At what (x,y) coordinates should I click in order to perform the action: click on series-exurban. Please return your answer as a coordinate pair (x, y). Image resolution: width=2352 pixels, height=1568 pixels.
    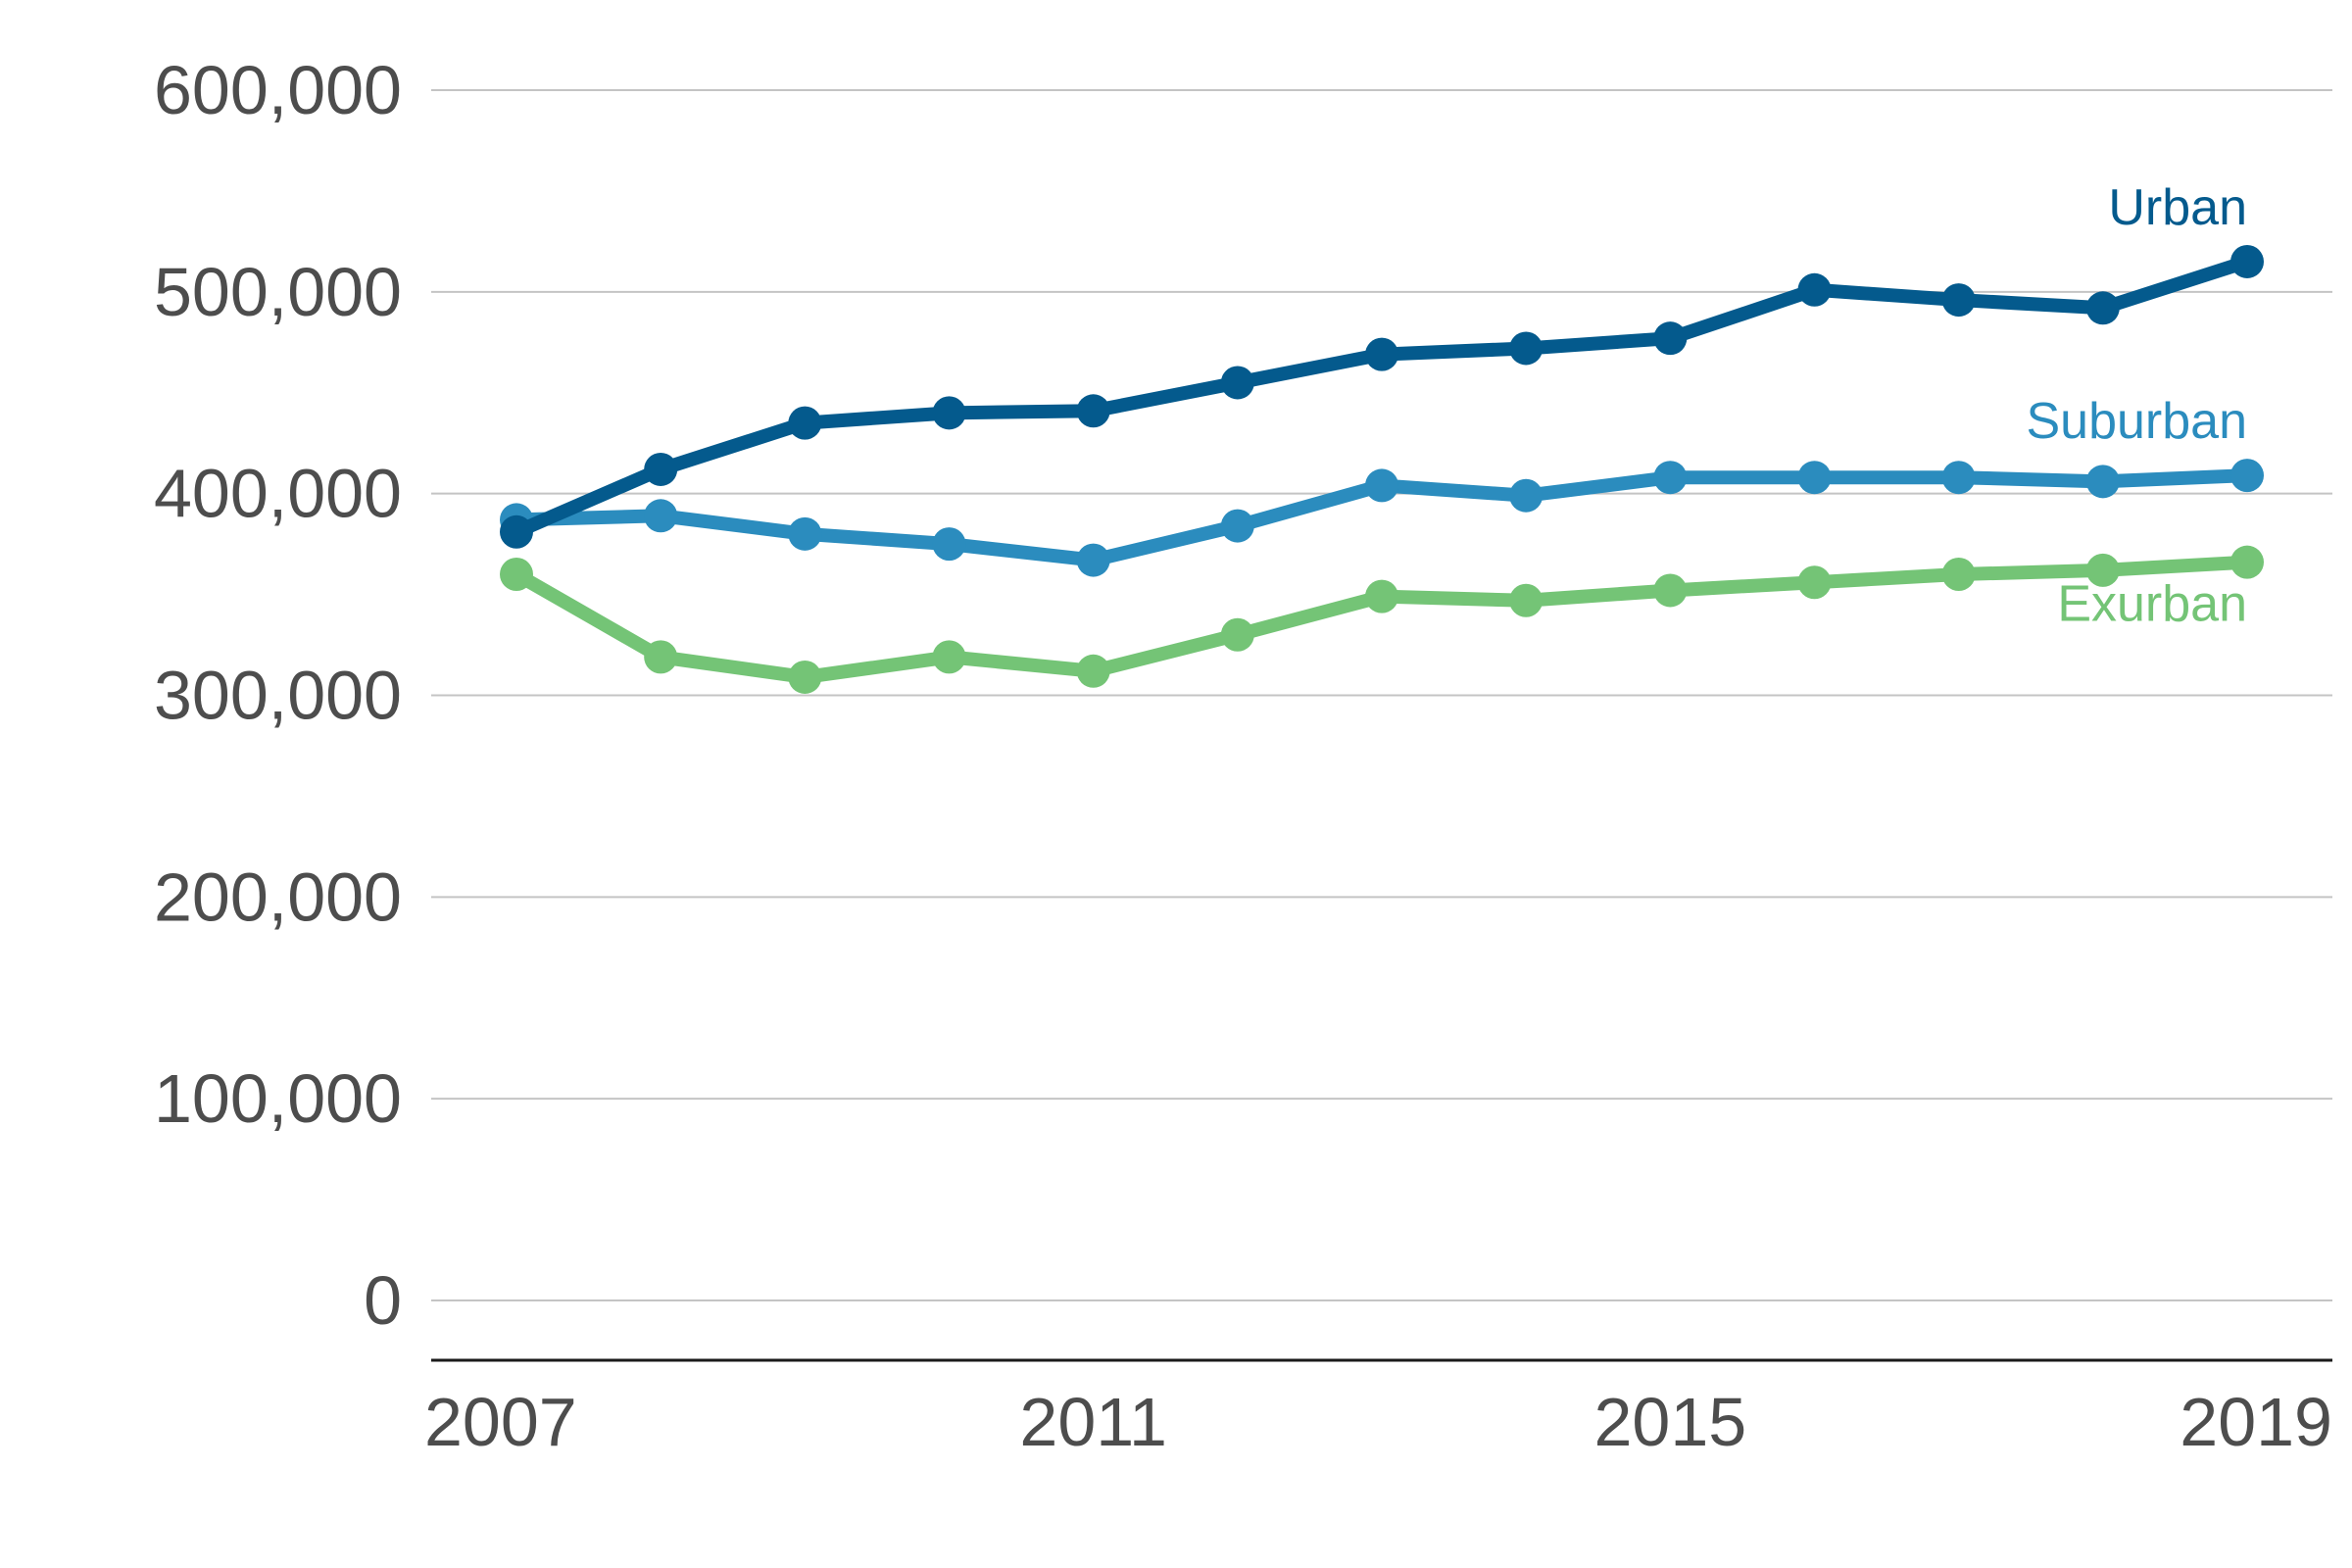
    Looking at the image, I should click on (1382, 619).